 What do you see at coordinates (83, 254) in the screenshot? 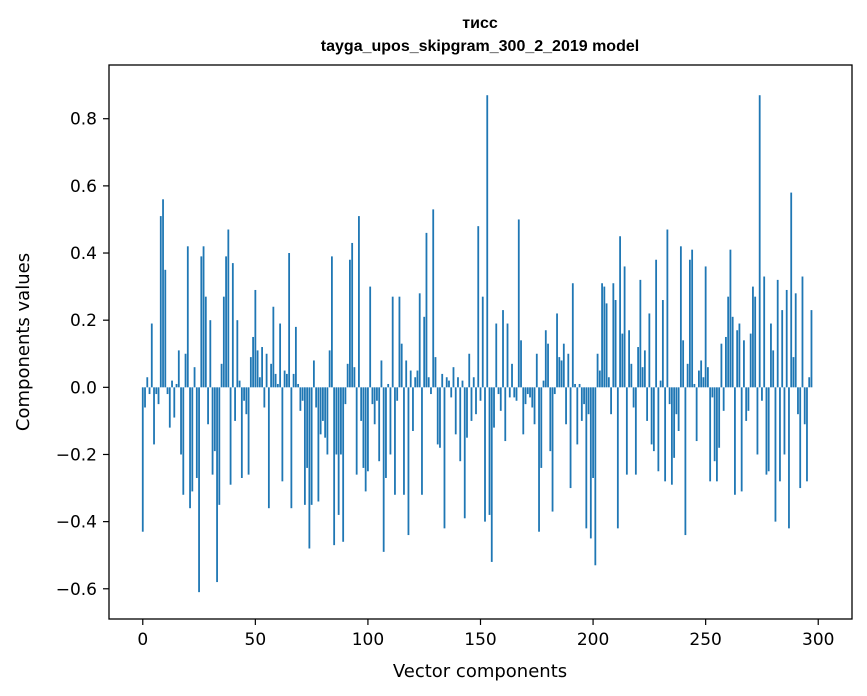
I see `y-tick-label: 0.4` at bounding box center [83, 254].